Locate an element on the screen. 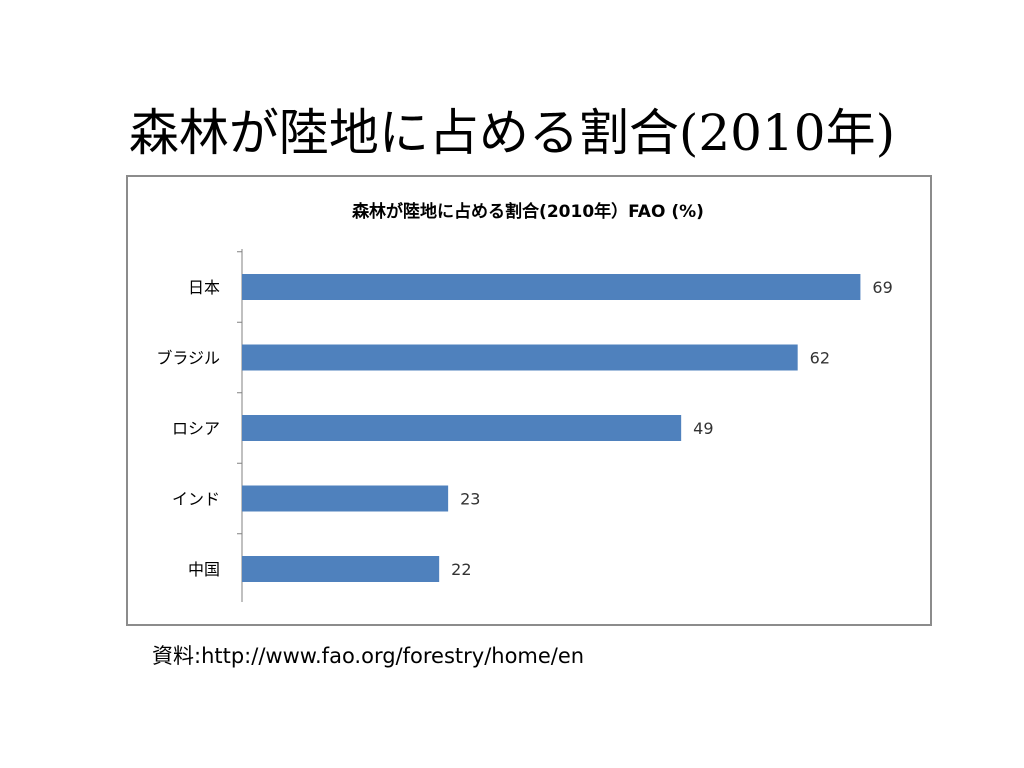 Image resolution: width=1024 pixels, height=768 pixels. category-label: インド is located at coordinates (196, 499).